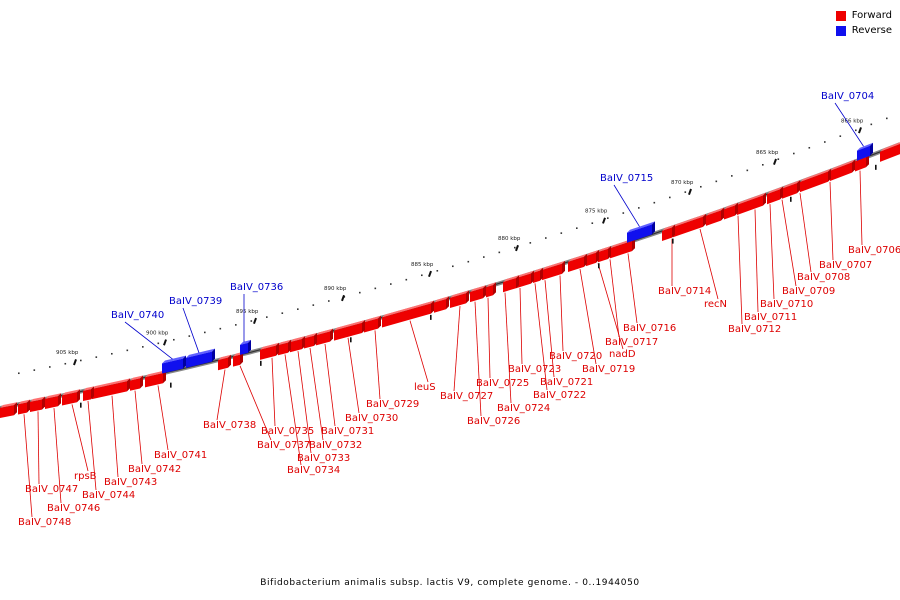 This screenshot has height=600, width=900. I want to click on gene-label: BaIV_0746, so click(73, 508).